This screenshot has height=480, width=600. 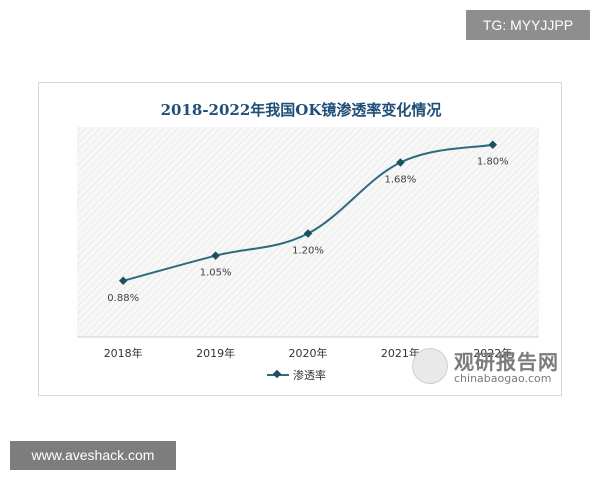 I want to click on watermark-logo: 观研报告网 chinabaogao.com, so click(x=487, y=368).